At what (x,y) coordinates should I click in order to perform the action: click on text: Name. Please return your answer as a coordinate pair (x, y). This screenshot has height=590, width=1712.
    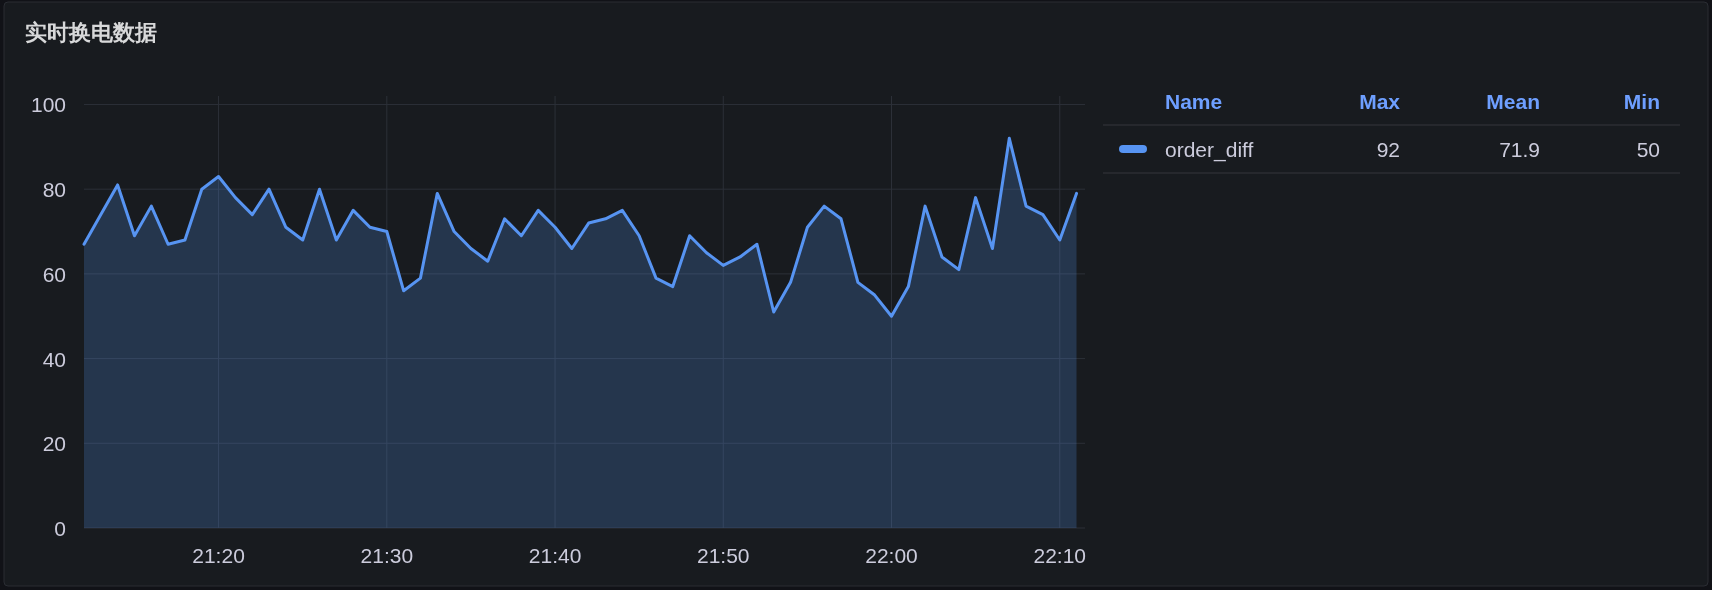
    Looking at the image, I should click on (1194, 101).